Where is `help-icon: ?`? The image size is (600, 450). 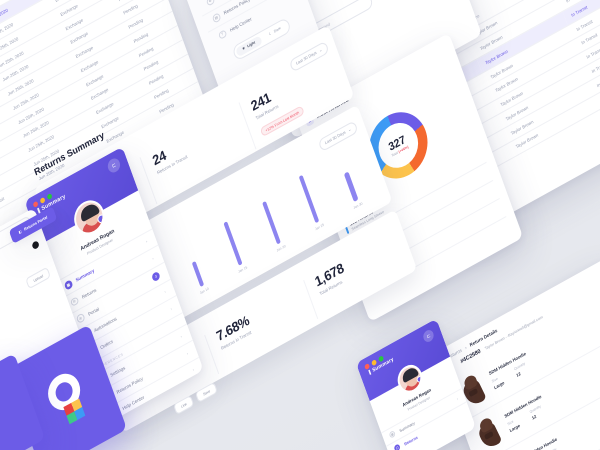 help-icon: ? is located at coordinates (222, 34).